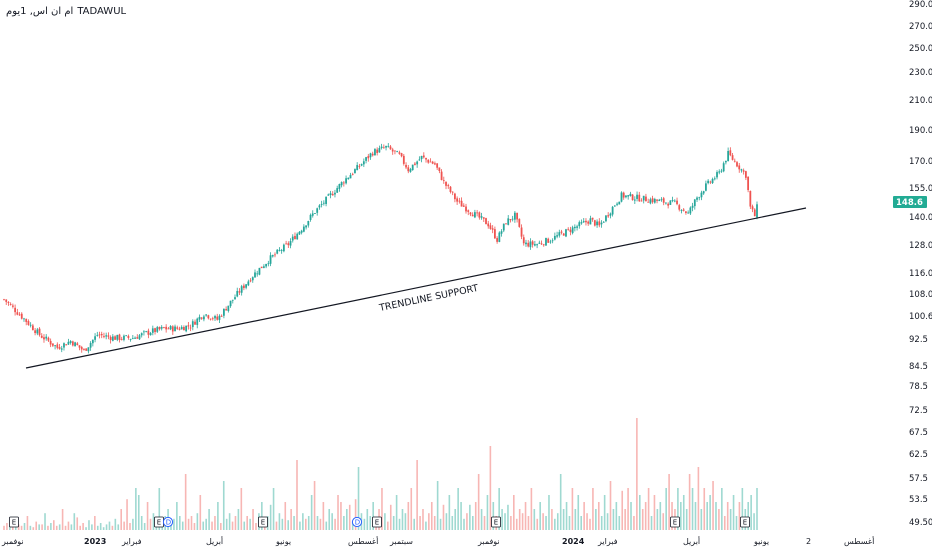  Describe the element at coordinates (918, 455) in the screenshot. I see `price-tick-label: 62.5` at that location.